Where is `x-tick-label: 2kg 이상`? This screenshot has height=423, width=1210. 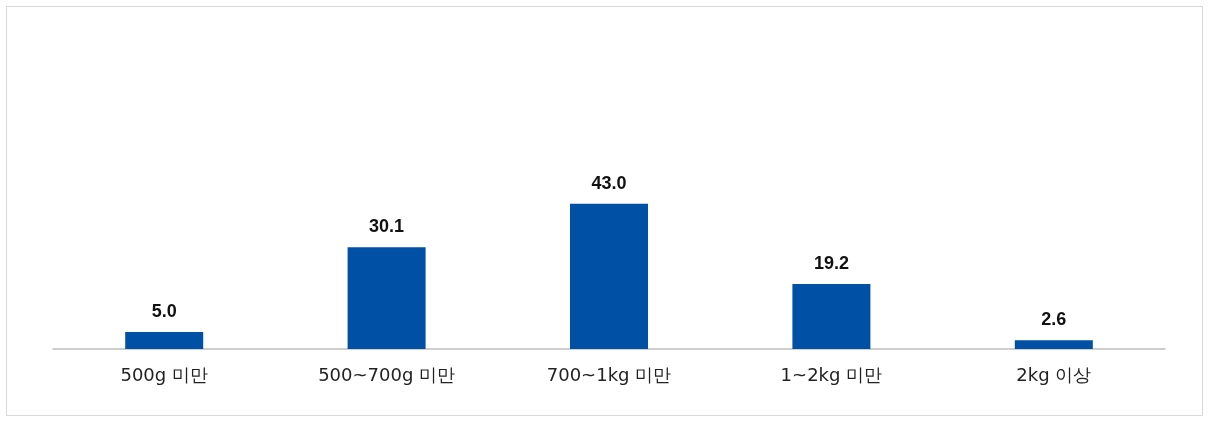
x-tick-label: 2kg 이상 is located at coordinates (1054, 374).